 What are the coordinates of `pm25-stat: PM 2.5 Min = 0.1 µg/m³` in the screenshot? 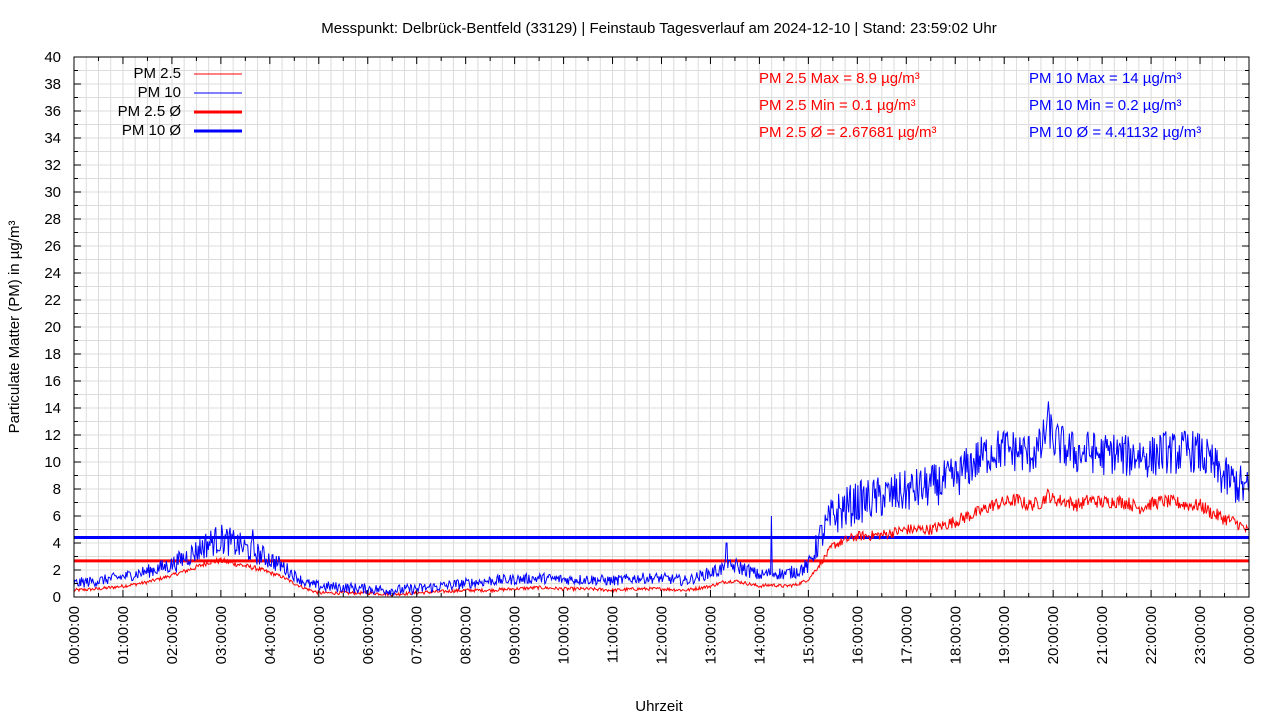 It's located at (837, 105).